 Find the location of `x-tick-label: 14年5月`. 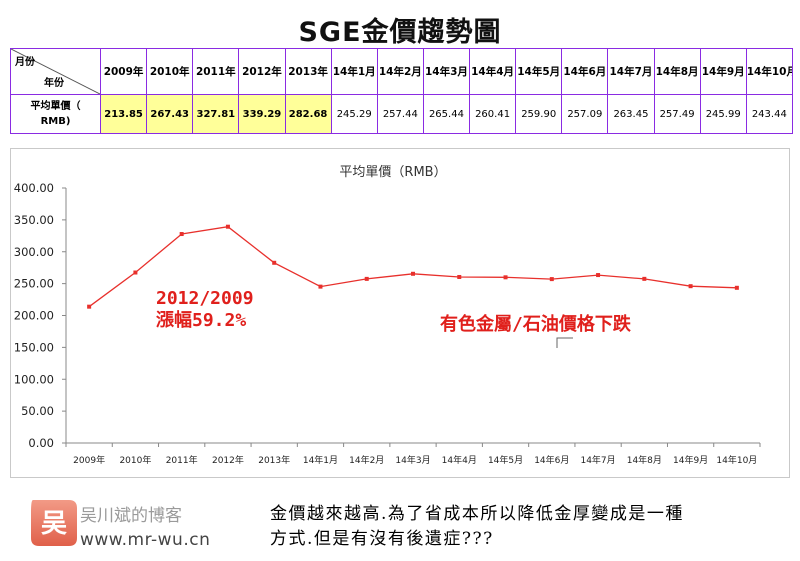

x-tick-label: 14年5月 is located at coordinates (505, 460).